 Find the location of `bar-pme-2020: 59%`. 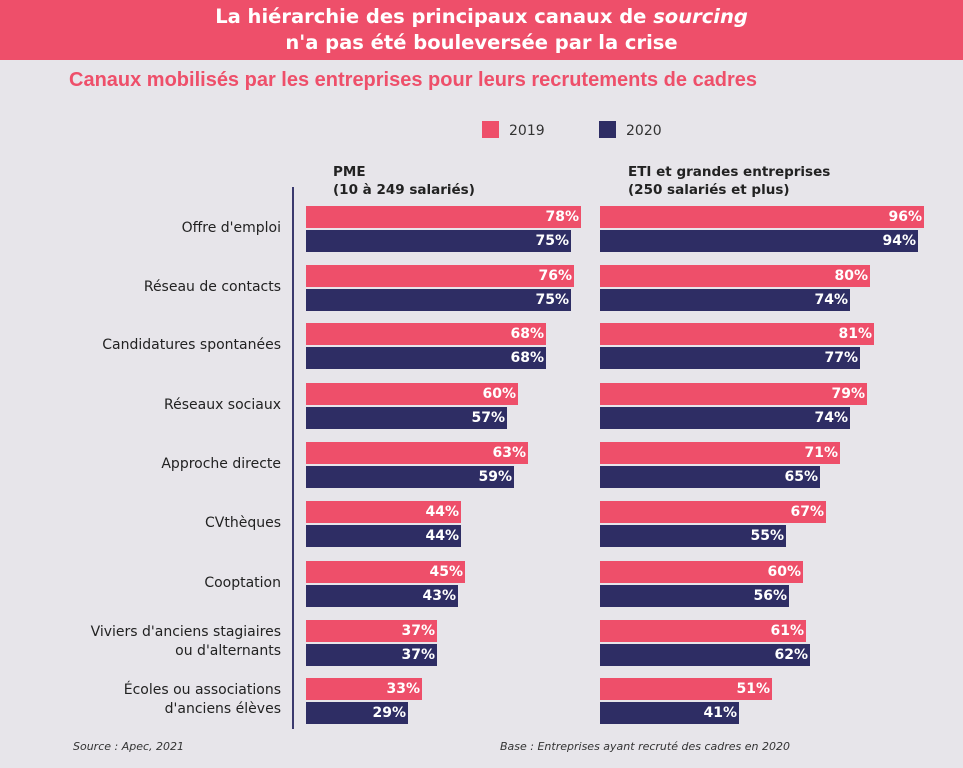

bar-pme-2020: 59% is located at coordinates (410, 477).